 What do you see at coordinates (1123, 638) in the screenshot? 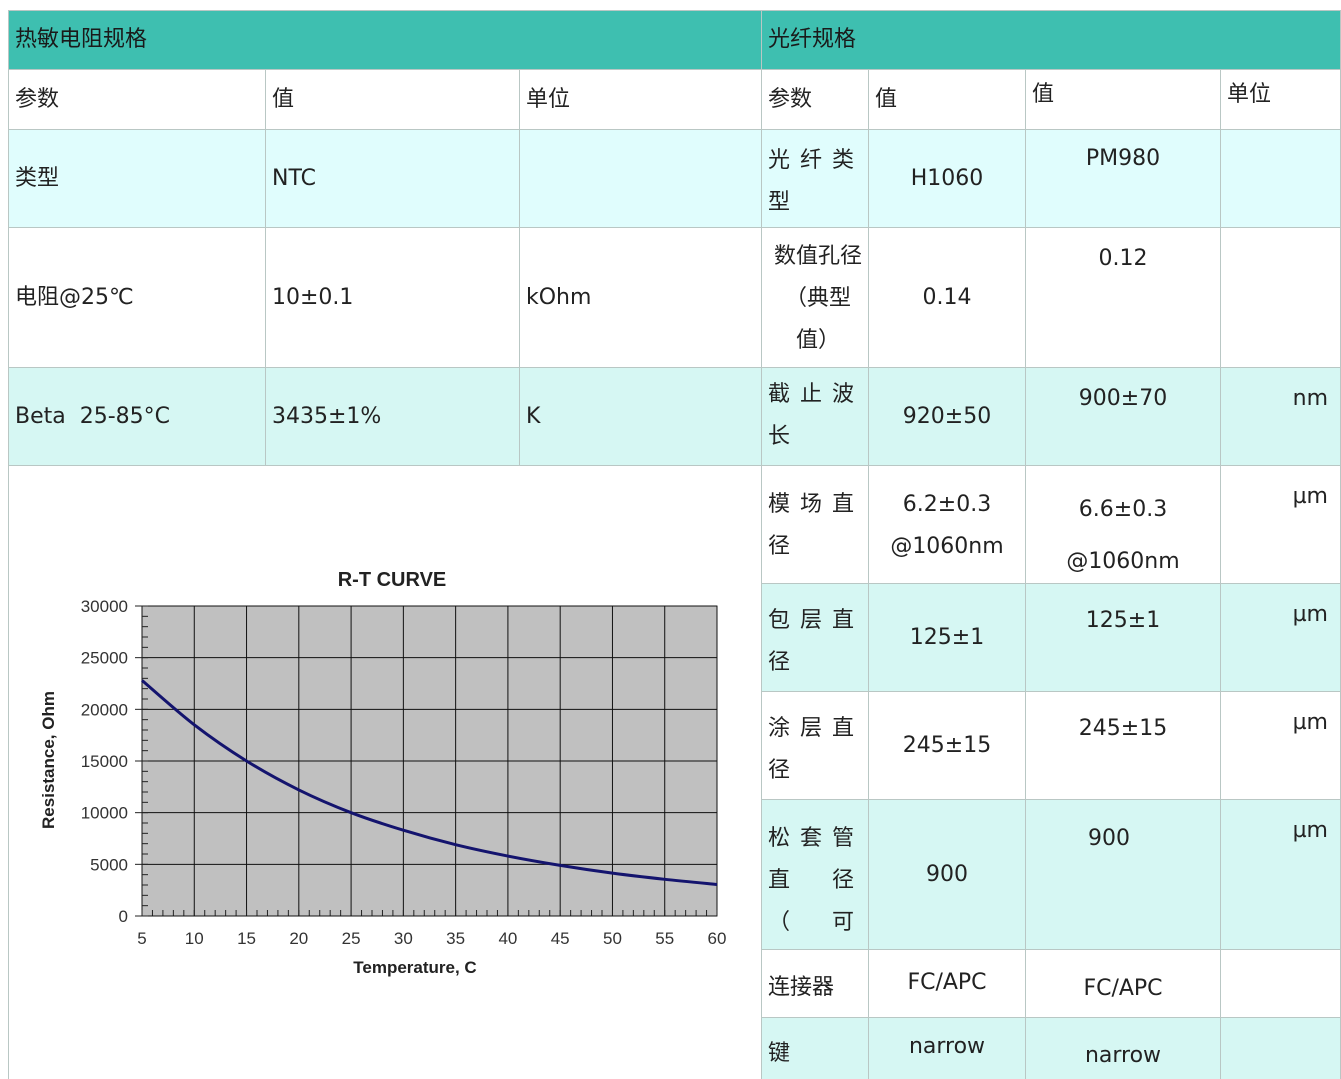
I see `cladding-pm980: 125±1` at bounding box center [1123, 638].